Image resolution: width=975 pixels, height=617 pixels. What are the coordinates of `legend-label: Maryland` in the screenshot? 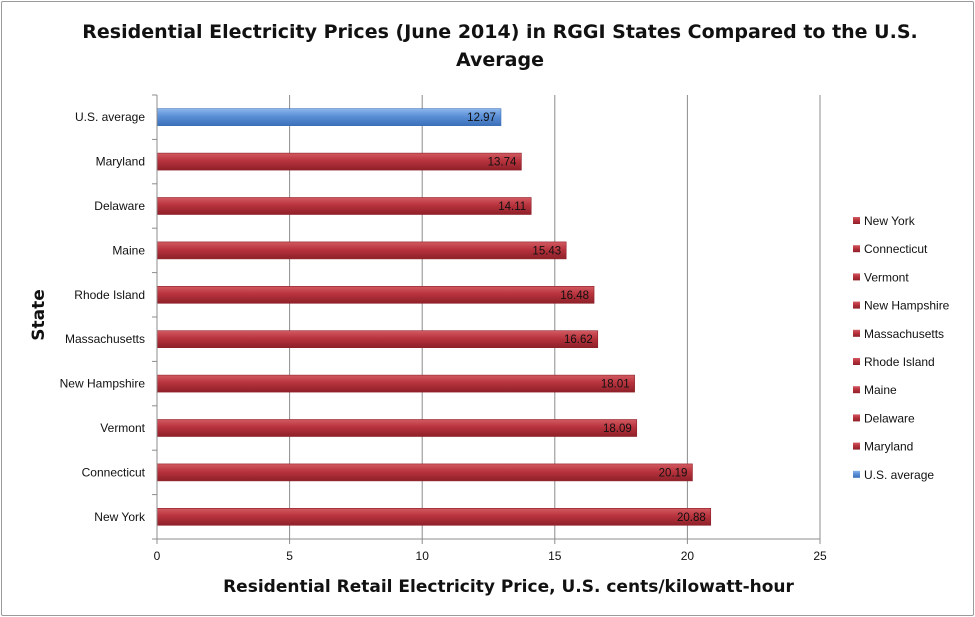 It's located at (888, 447).